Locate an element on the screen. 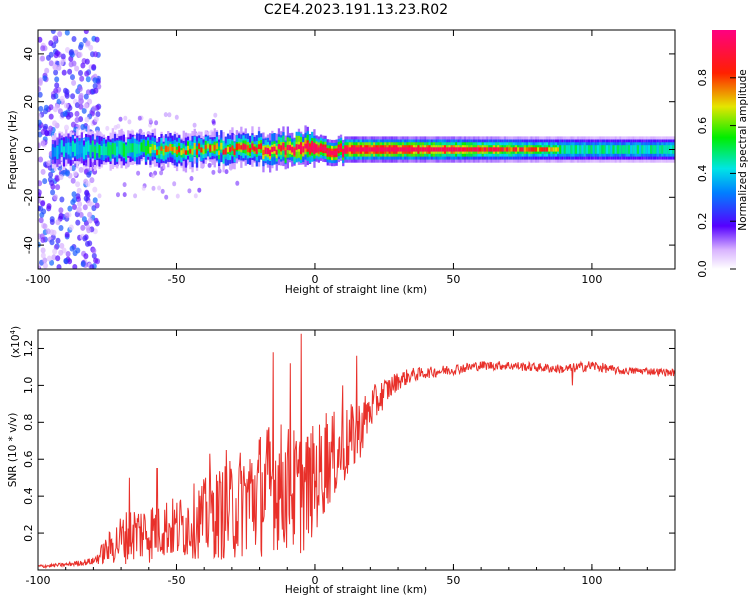  colorbar-tick-label: 0.0 is located at coordinates (702, 269).